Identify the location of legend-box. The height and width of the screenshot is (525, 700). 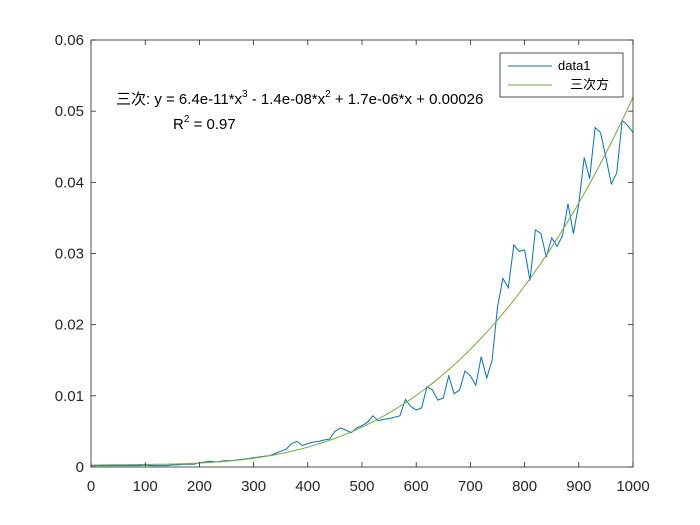
(561, 75).